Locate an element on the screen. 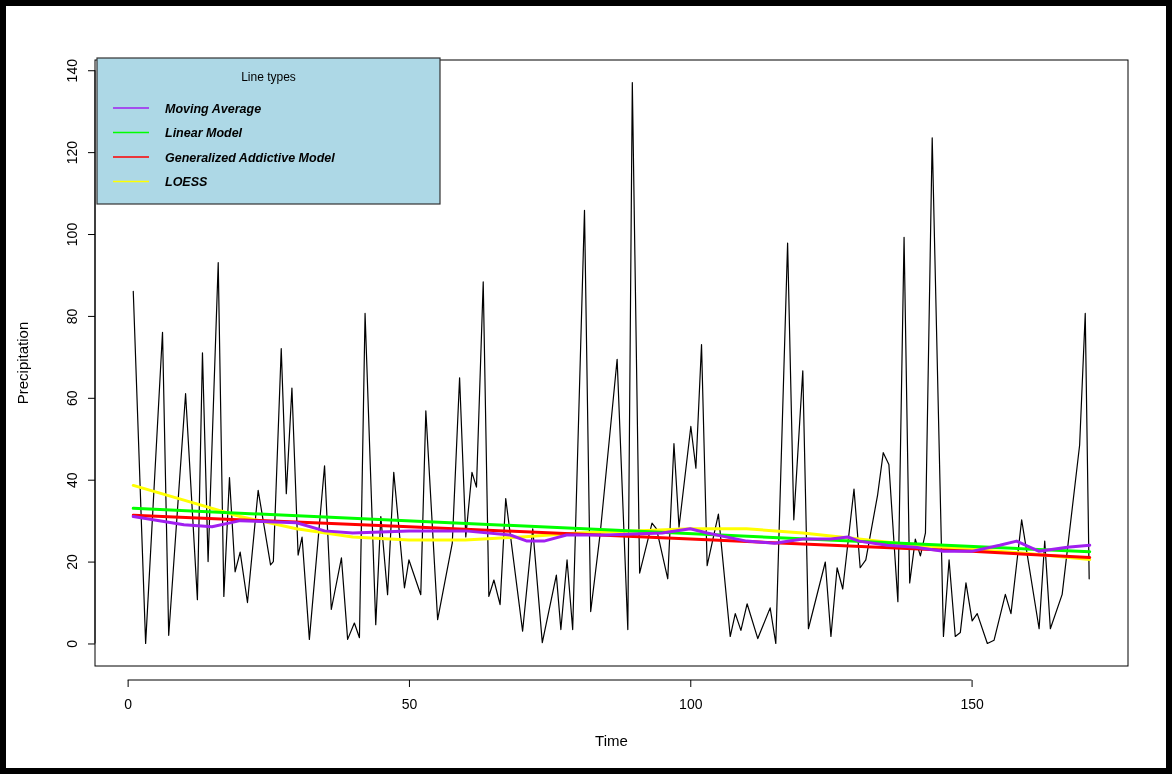  legend-label: Moving Average is located at coordinates (213, 108).